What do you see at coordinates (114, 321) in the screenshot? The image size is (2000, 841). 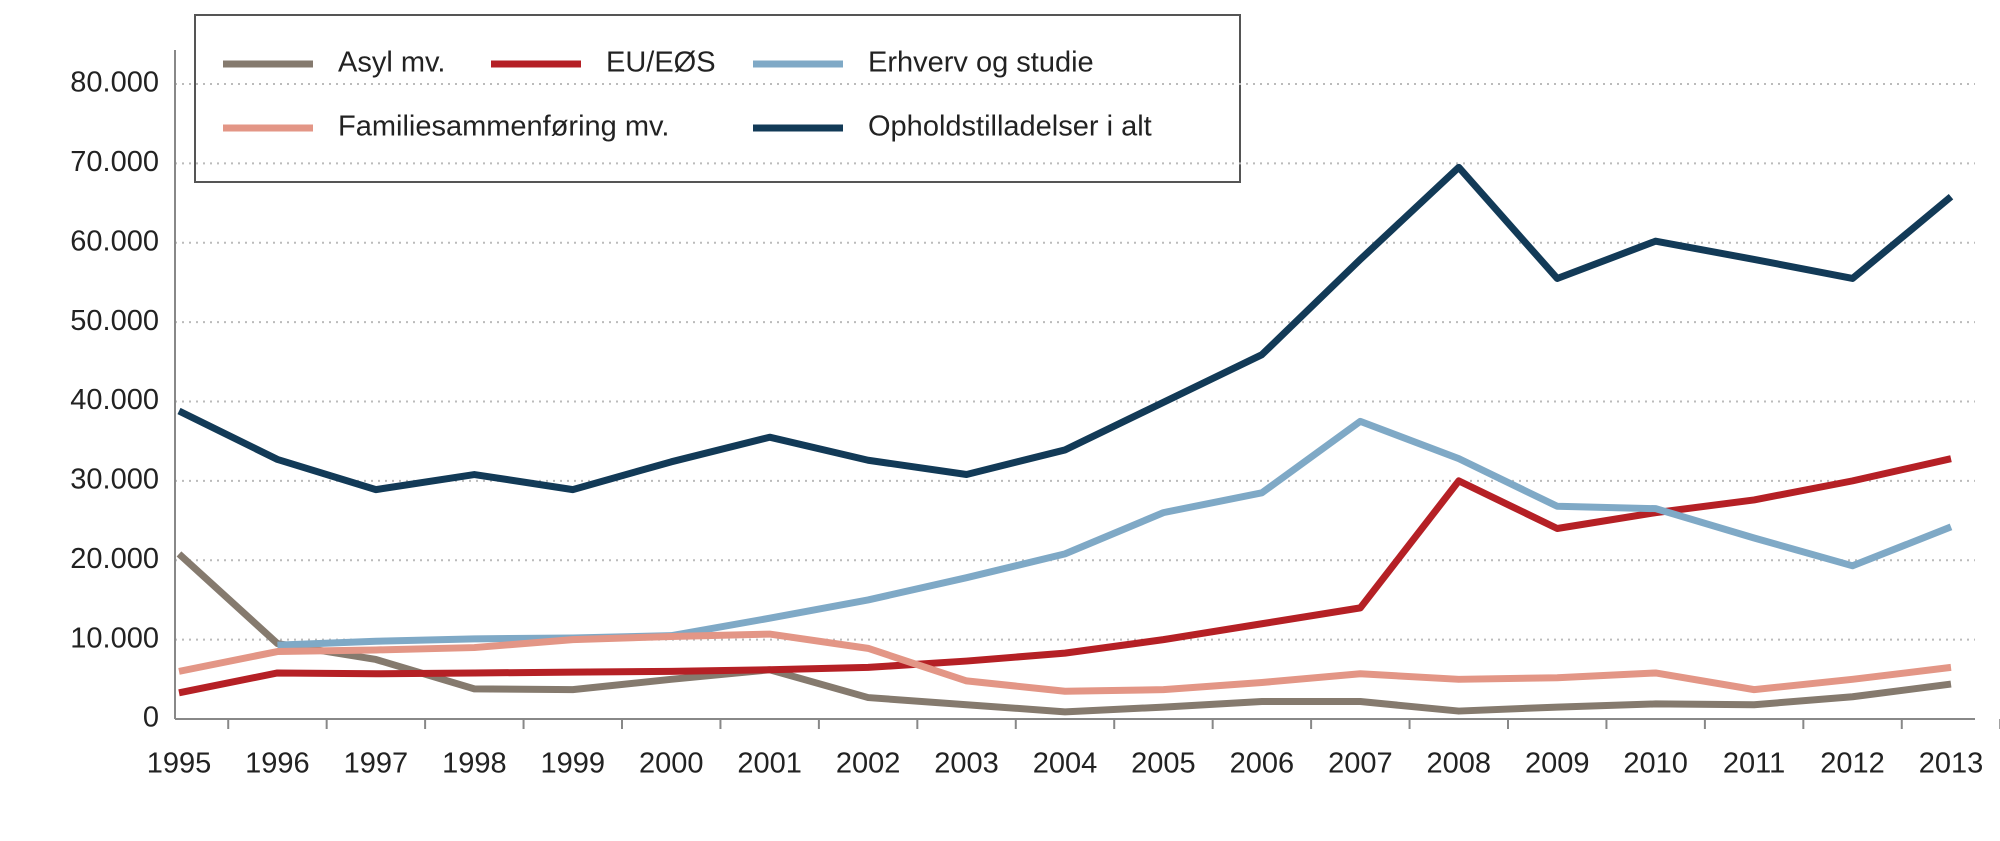 I see `y-tick-label: 50.000` at bounding box center [114, 321].